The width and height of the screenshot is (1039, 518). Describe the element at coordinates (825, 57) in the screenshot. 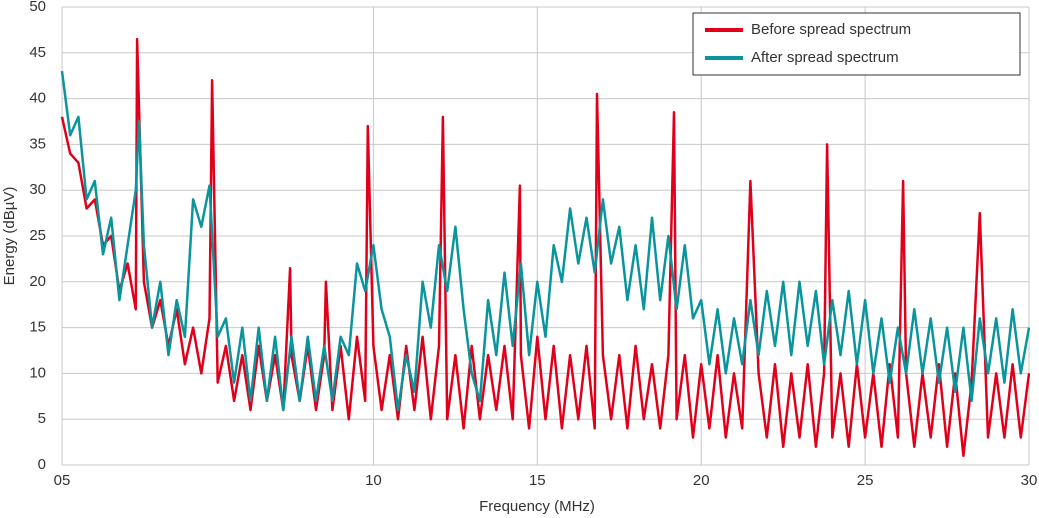

I see `legend-label: After spread spectrum` at that location.